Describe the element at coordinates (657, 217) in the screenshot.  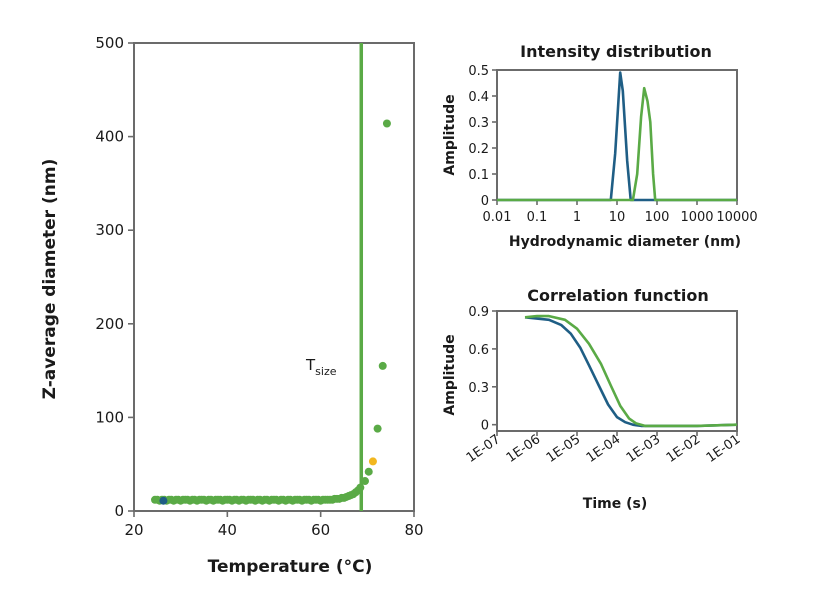
I see `intensity-x-tick-label: 100` at that location.